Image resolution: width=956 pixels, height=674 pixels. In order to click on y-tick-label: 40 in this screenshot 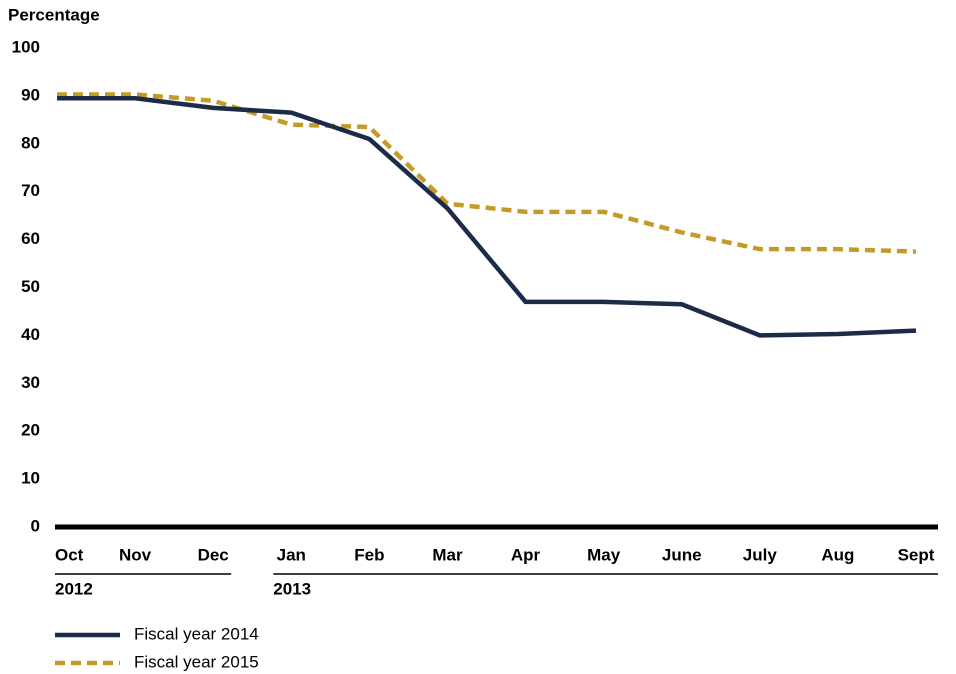, I will do `click(30, 334)`.